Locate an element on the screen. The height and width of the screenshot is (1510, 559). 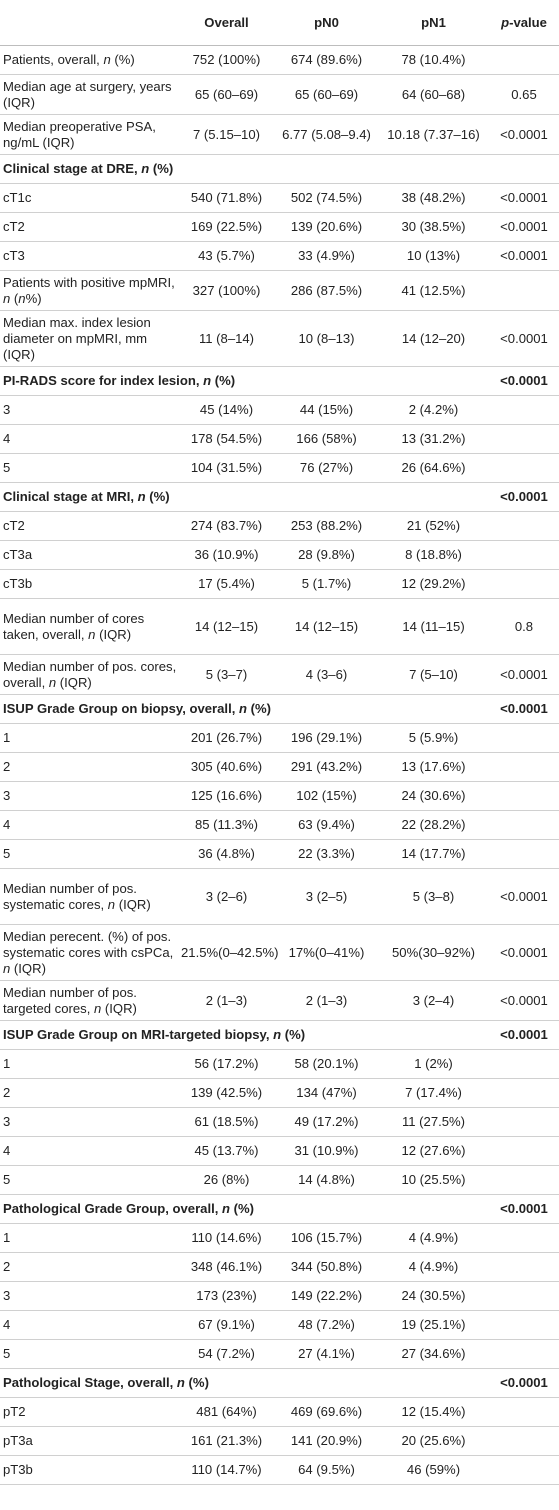
cell-pn0: 134 (47%) is located at coordinates (326, 1092).